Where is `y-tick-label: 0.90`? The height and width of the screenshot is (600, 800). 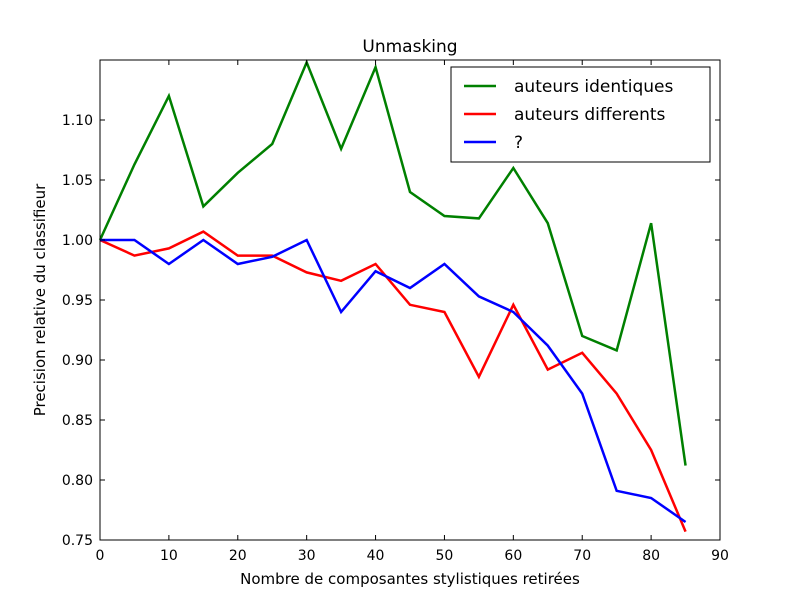
y-tick-label: 0.90 is located at coordinates (77, 361).